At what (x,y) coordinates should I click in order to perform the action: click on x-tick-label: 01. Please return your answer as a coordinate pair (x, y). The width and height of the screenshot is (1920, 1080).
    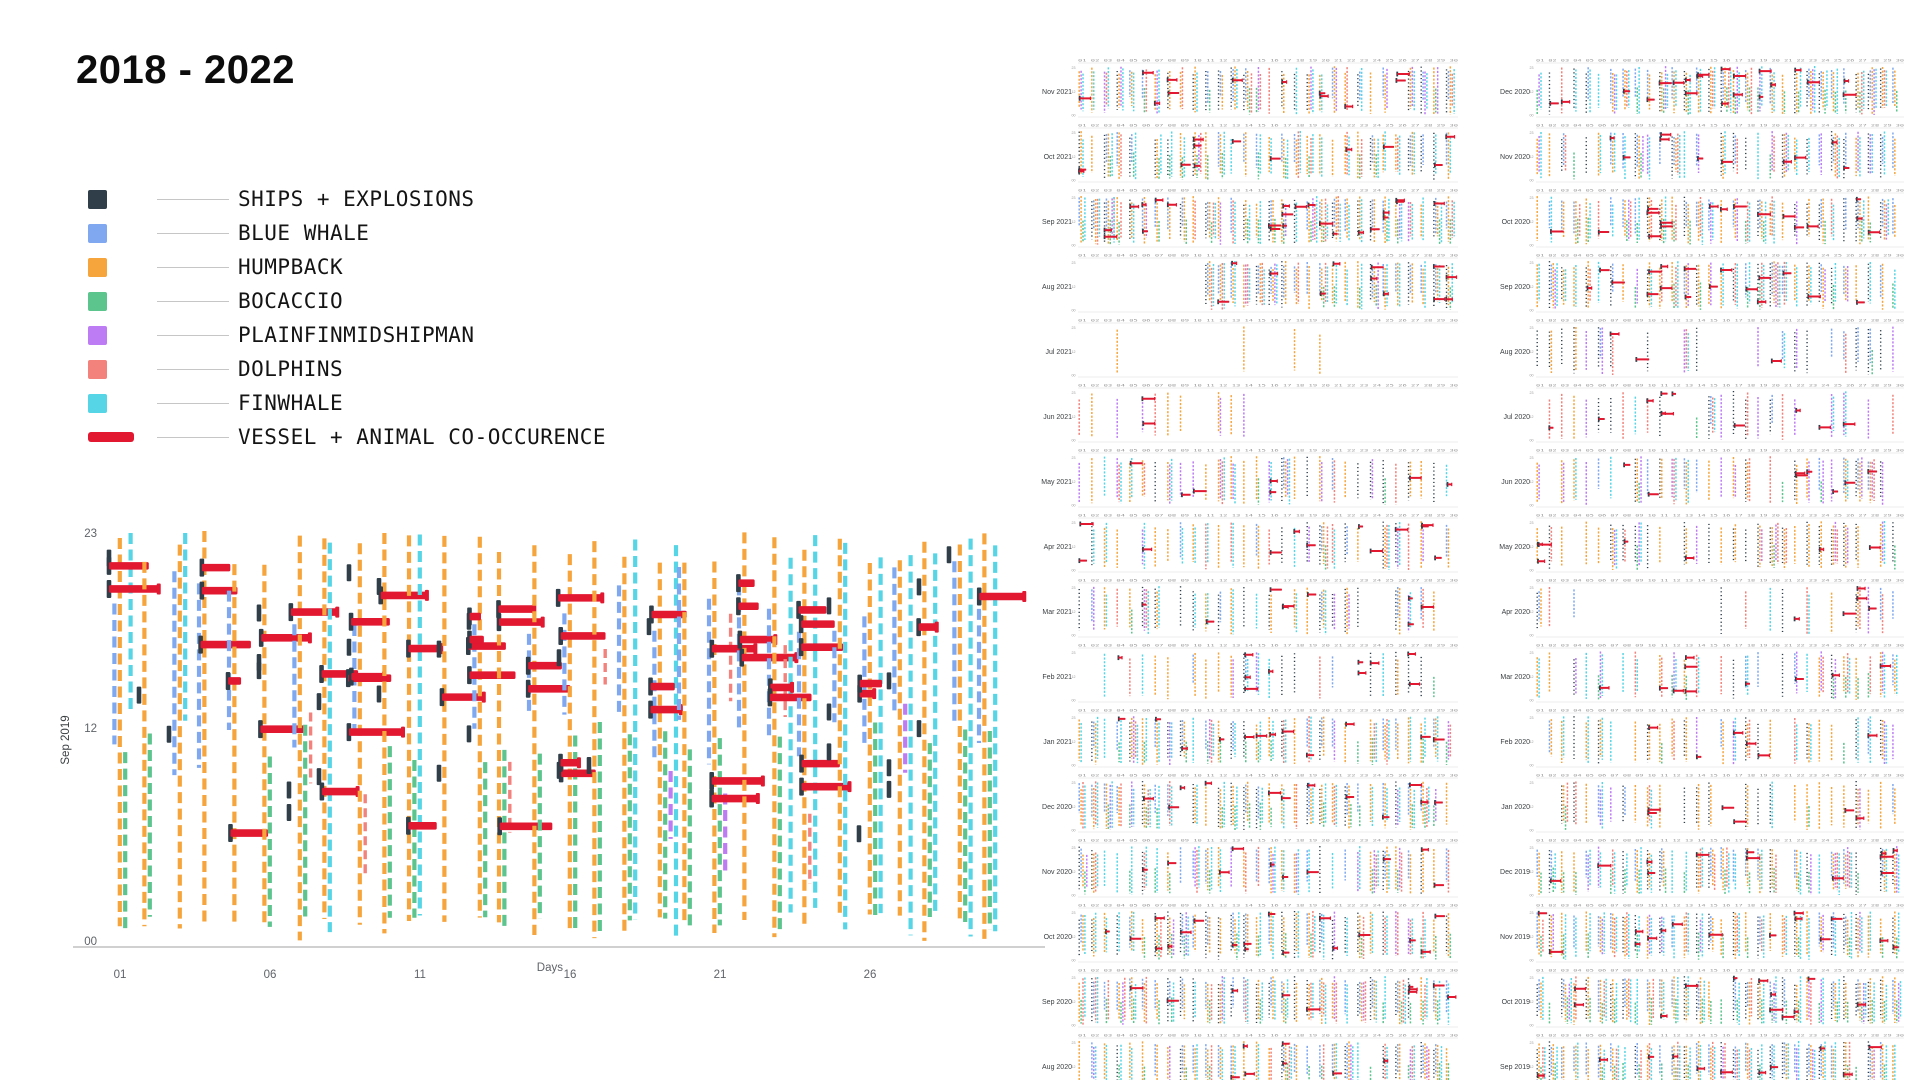
    Looking at the image, I should click on (120, 975).